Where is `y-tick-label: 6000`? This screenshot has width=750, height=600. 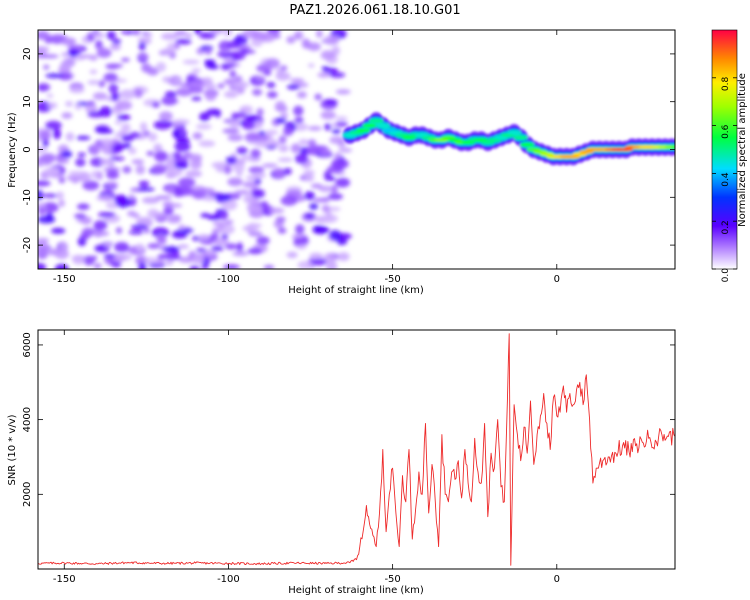
y-tick-label: 6000 is located at coordinates (27, 344).